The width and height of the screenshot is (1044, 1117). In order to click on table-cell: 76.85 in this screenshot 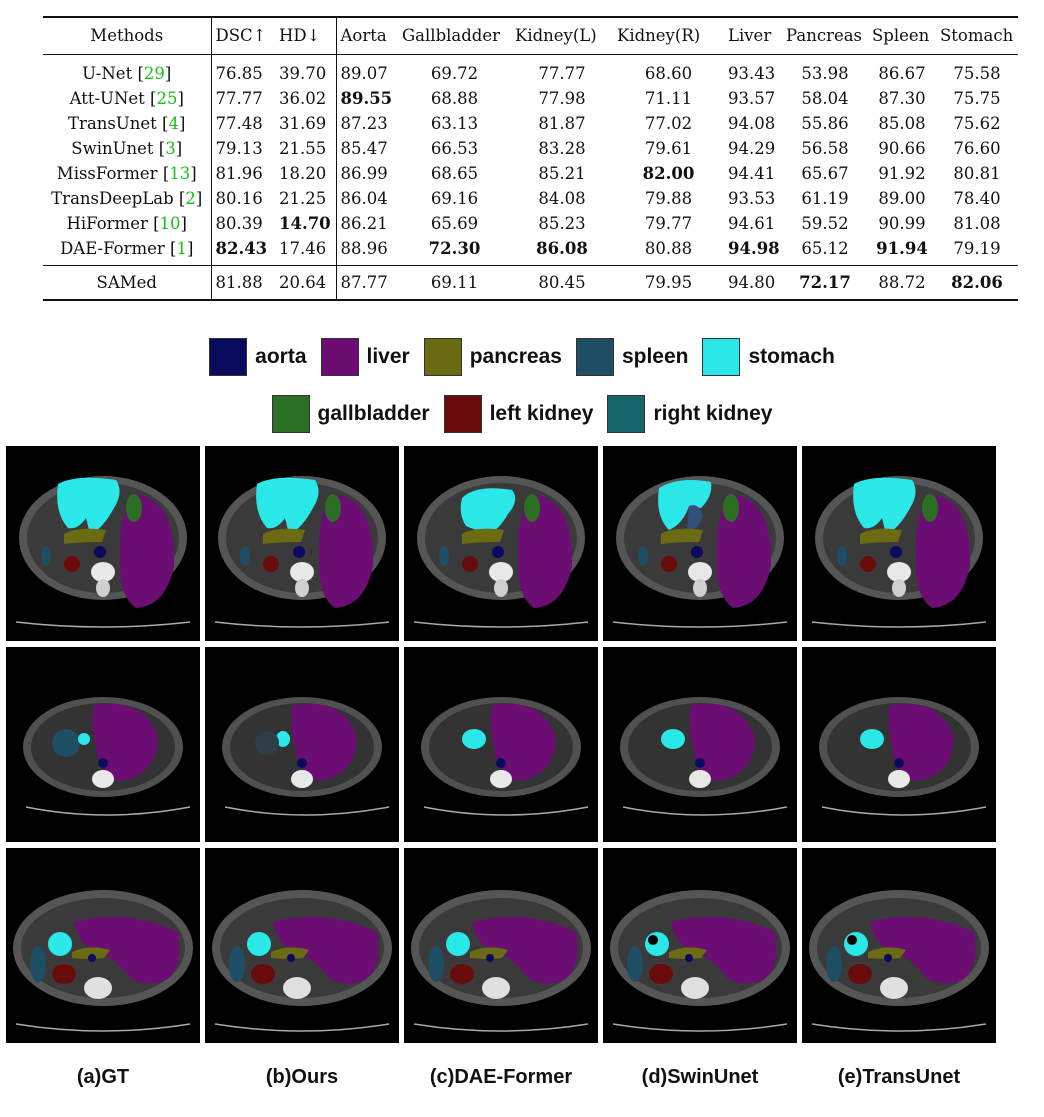, I will do `click(242, 70)`.